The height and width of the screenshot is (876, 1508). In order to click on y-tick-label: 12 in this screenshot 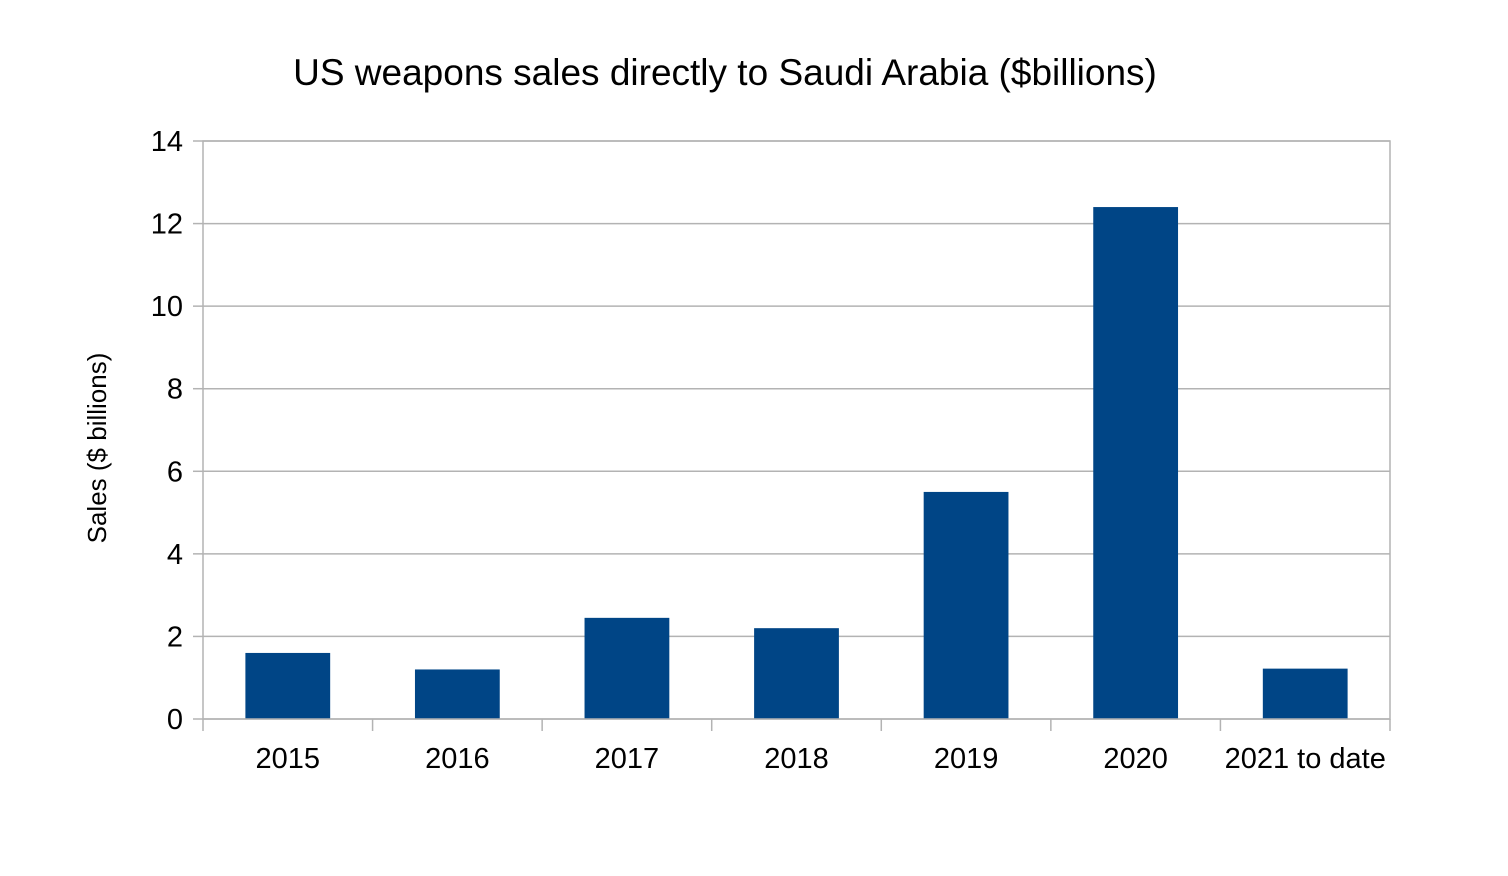, I will do `click(167, 225)`.